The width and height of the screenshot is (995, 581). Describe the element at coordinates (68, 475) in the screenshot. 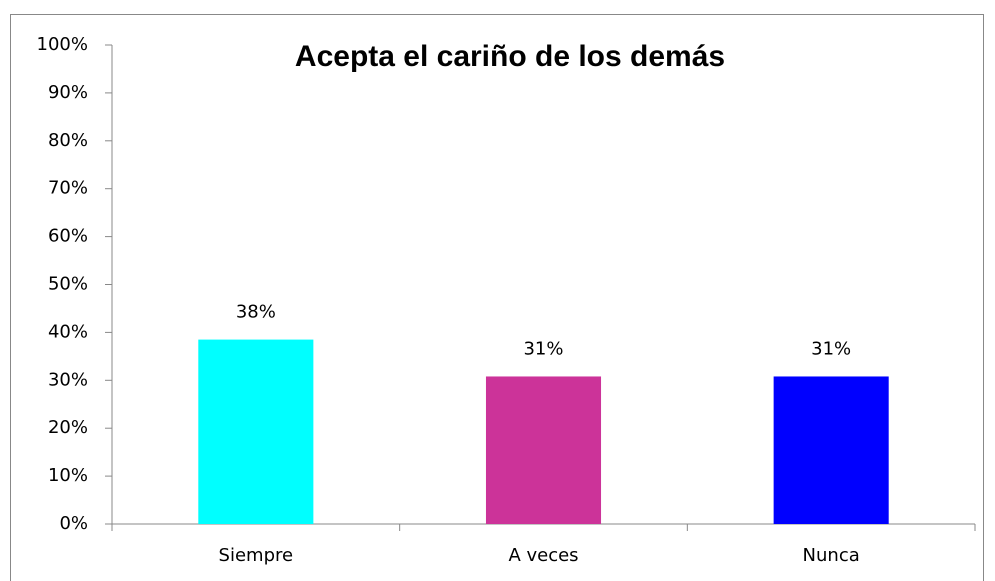

I see `y-tick-label: 10%` at that location.